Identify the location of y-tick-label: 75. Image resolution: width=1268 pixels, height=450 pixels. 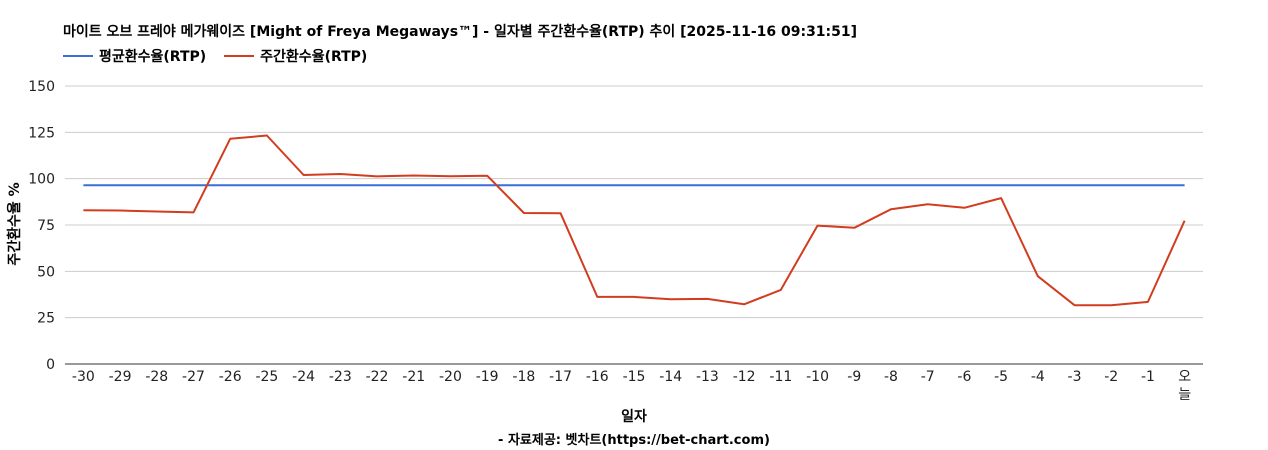
(46, 226).